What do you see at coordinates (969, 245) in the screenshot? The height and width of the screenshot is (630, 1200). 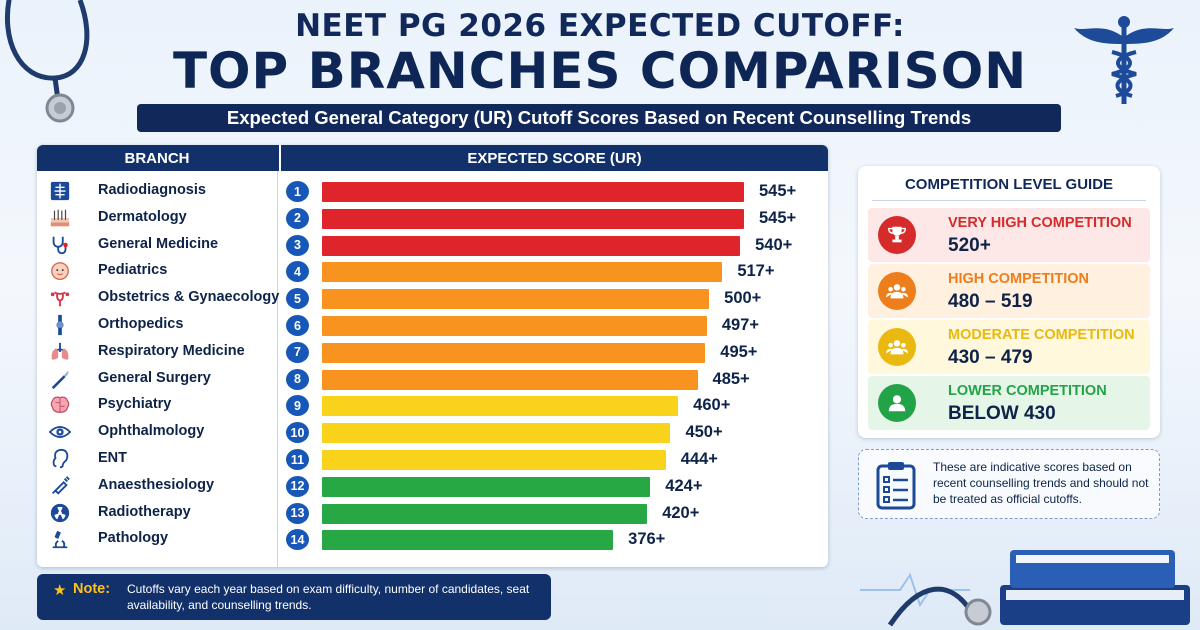 I see `level-range: 520+` at bounding box center [969, 245].